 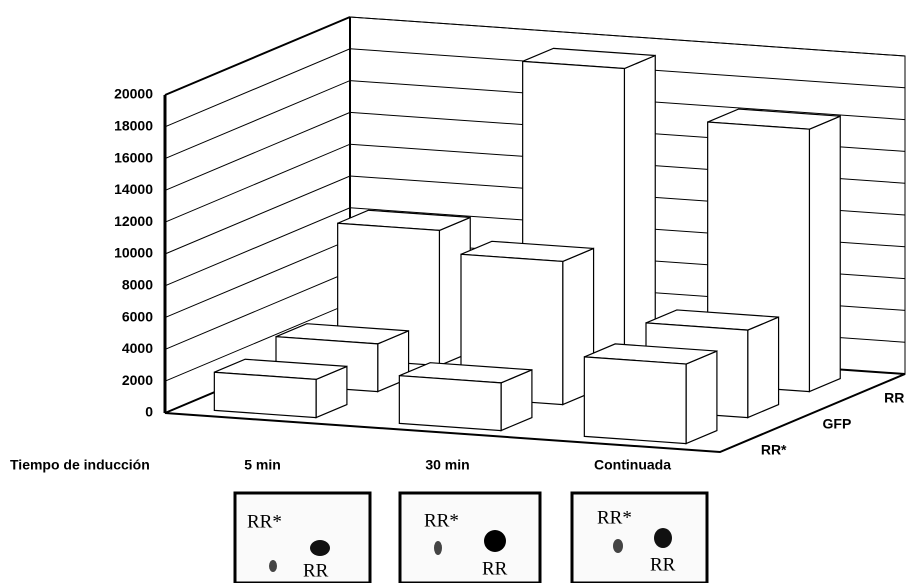 I want to click on x-axis-label: Tiempo de inducción, so click(x=80, y=465).